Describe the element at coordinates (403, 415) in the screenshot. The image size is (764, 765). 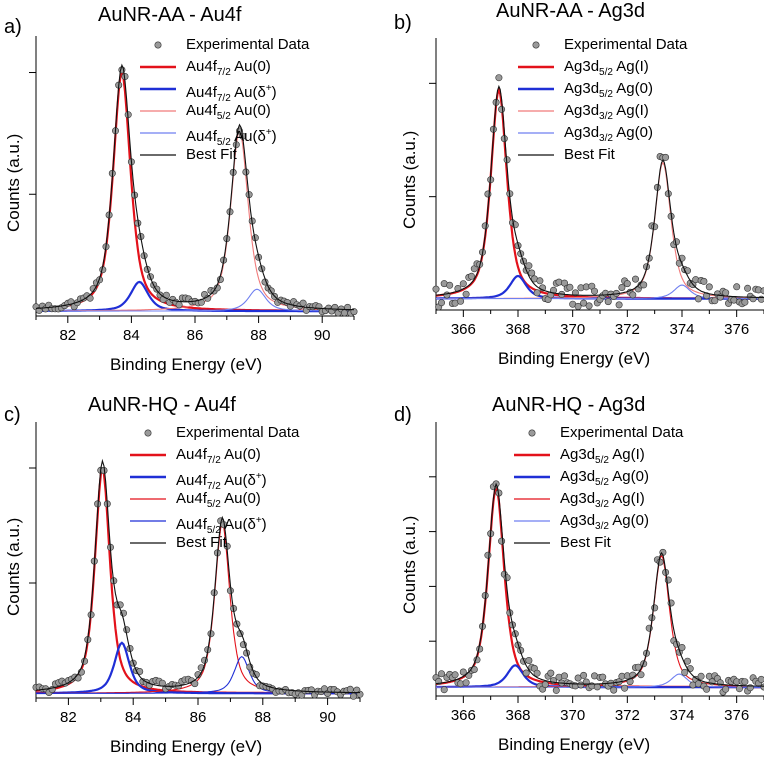
I see `panel-label: d)` at that location.